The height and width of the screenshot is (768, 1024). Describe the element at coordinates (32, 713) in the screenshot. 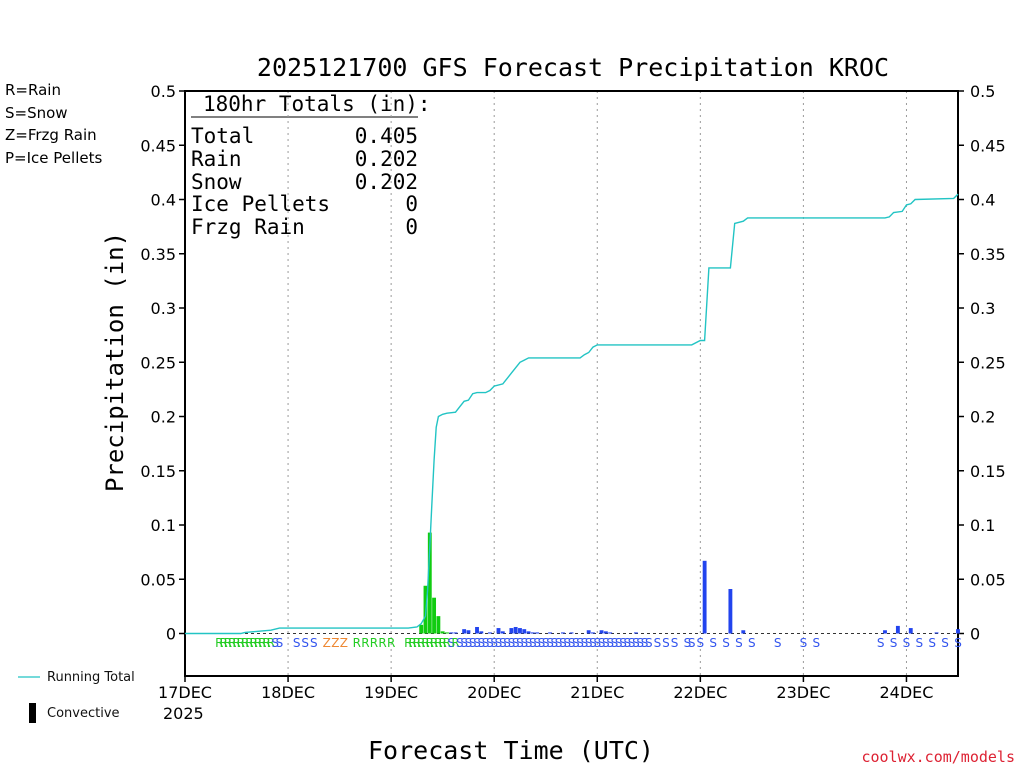

I see `legend-convective-swatch` at that location.